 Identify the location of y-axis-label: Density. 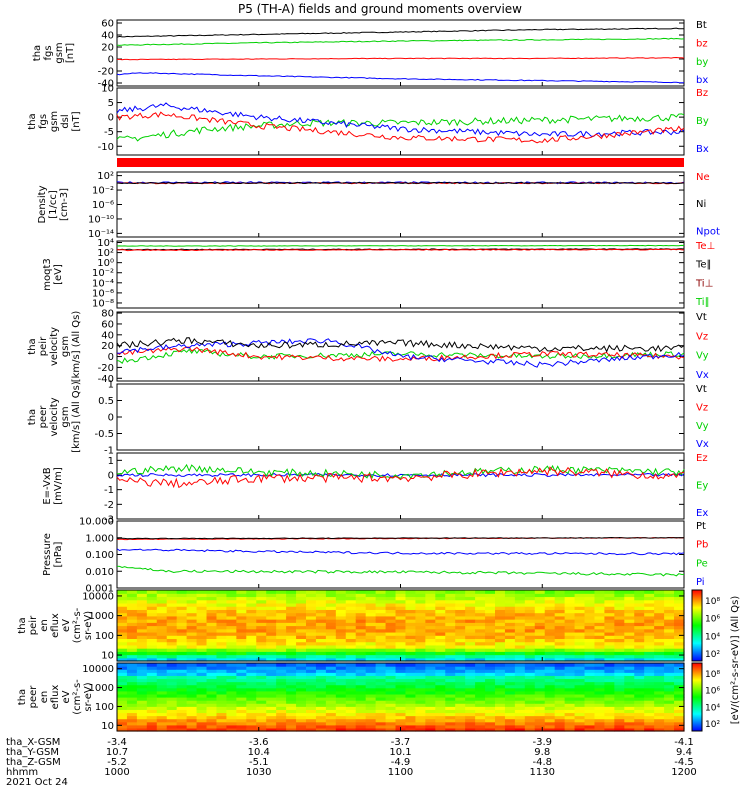
(42, 204).